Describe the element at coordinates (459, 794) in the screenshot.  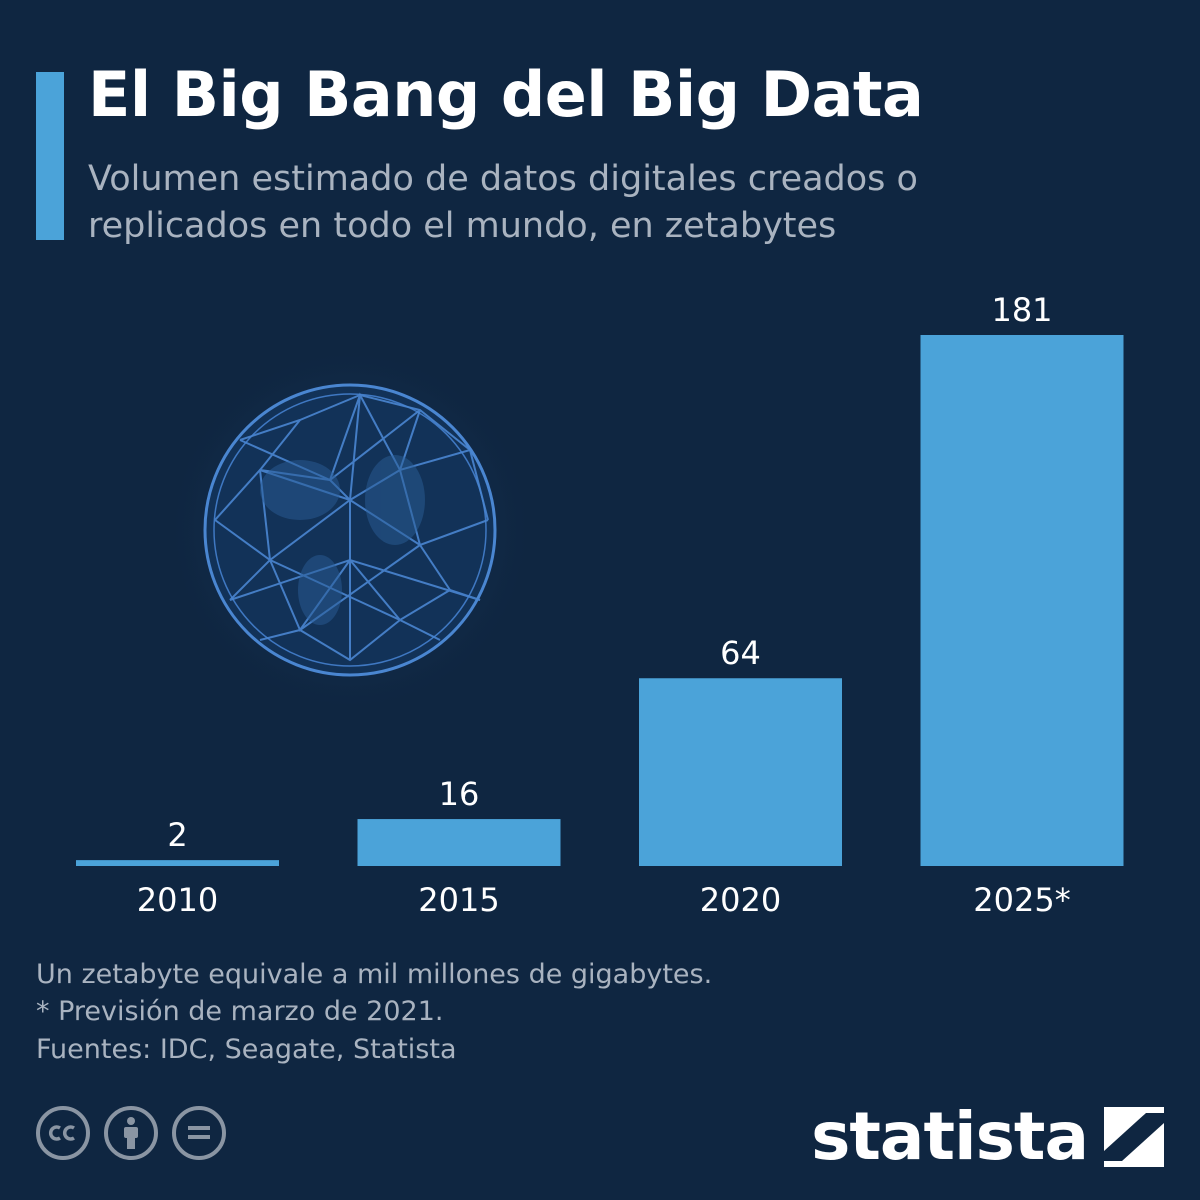
I see `value-label: 16` at that location.